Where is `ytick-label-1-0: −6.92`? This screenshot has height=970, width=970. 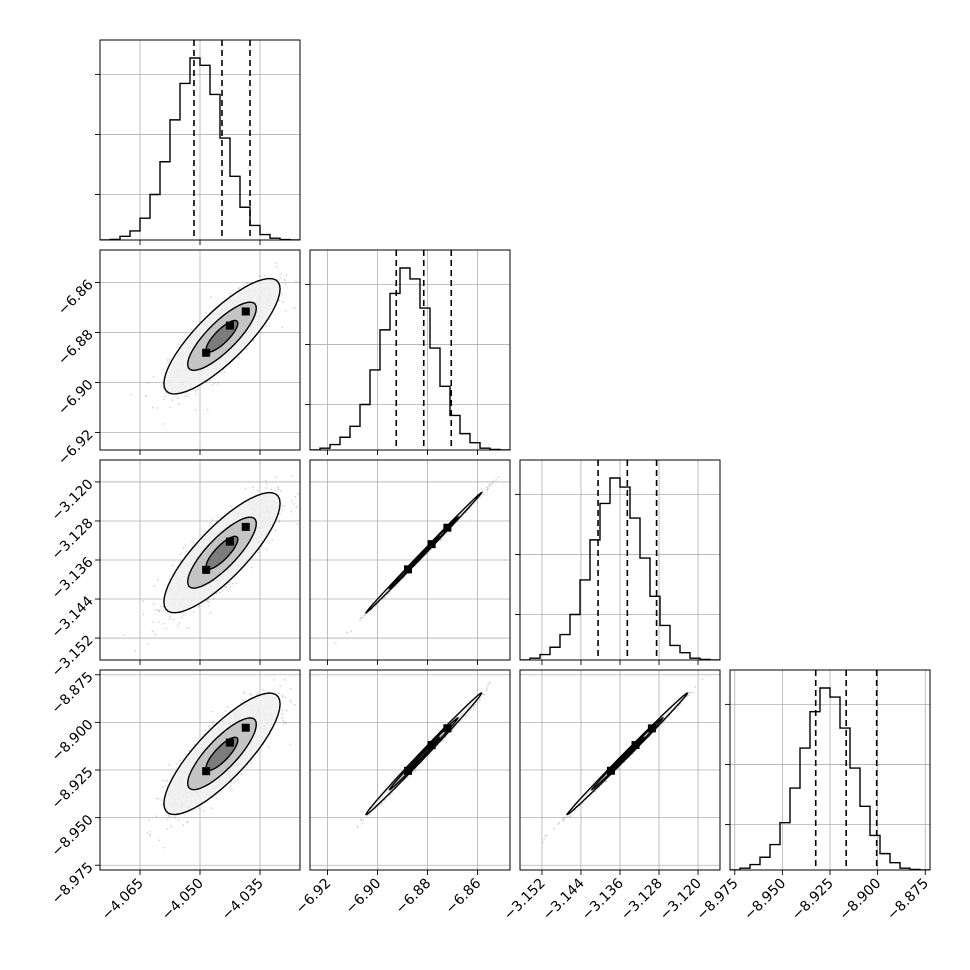
ytick-label-1-0: −6.92 is located at coordinates (76, 448).